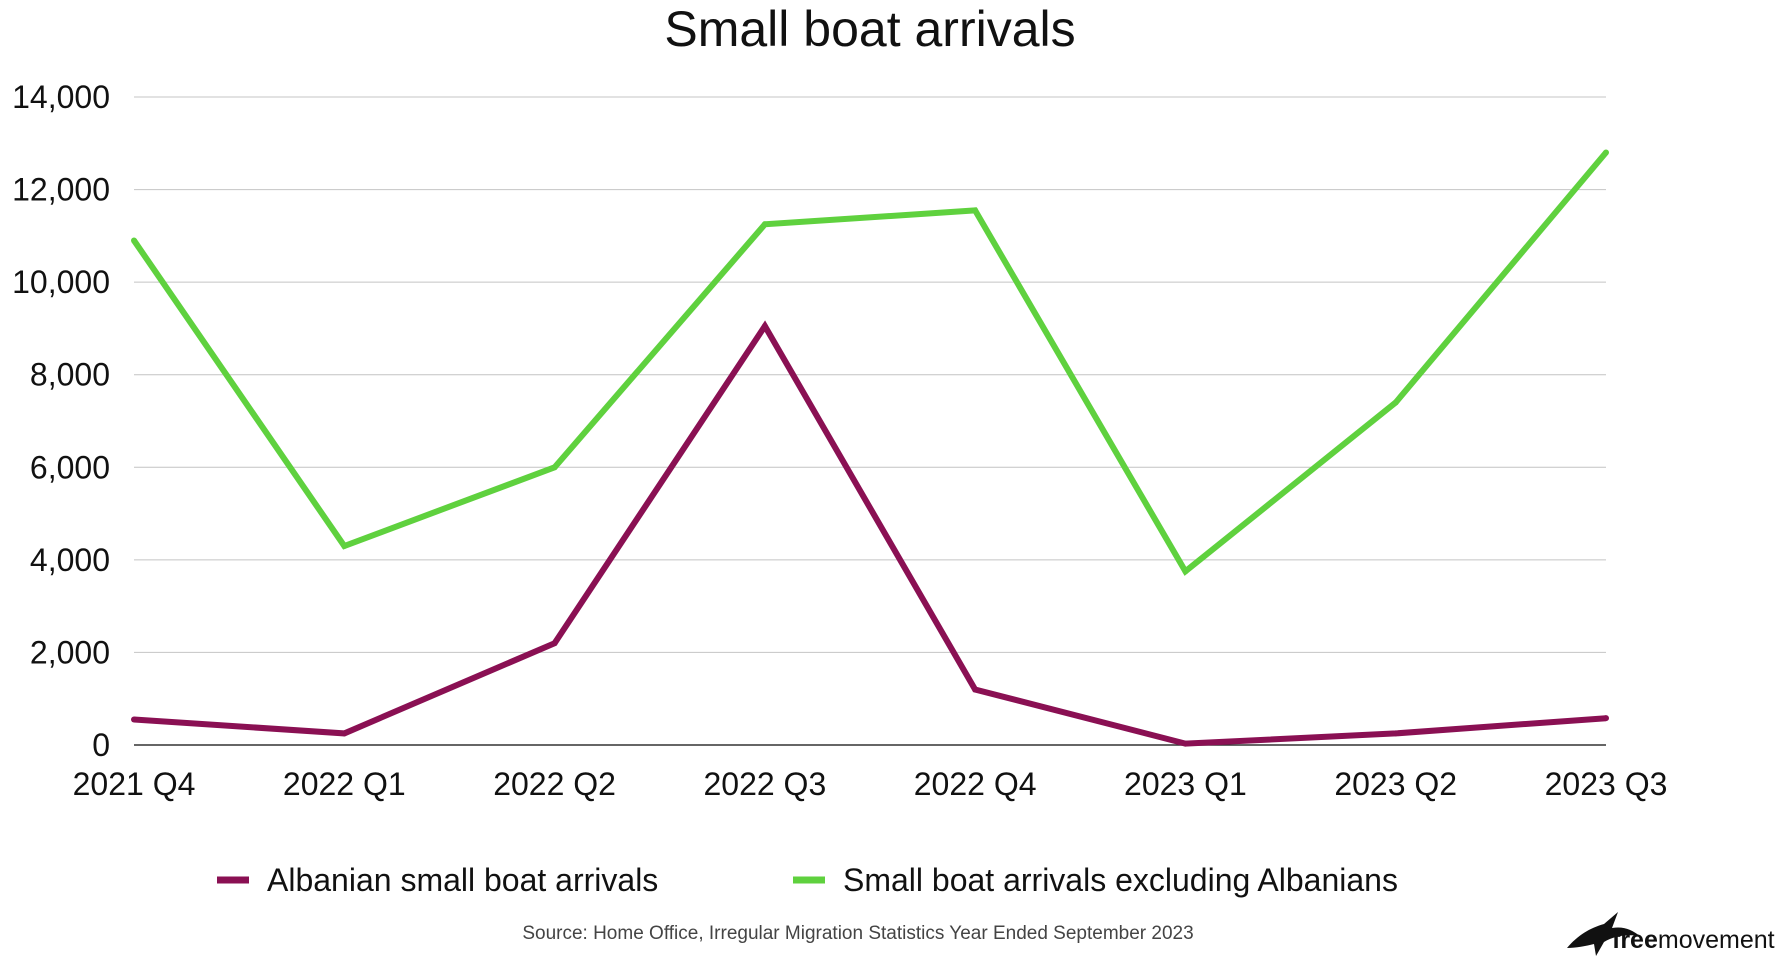 Image resolution: width=1786 pixels, height=960 pixels. What do you see at coordinates (975, 784) in the screenshot?
I see `x-tick-label: 2022 Q4` at bounding box center [975, 784].